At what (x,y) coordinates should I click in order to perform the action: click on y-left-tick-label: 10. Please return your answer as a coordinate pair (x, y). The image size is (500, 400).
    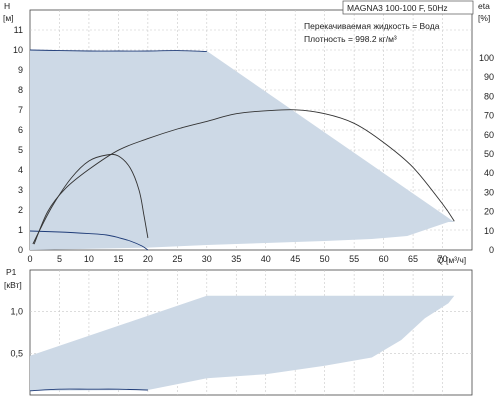
    Looking at the image, I should click on (18, 50).